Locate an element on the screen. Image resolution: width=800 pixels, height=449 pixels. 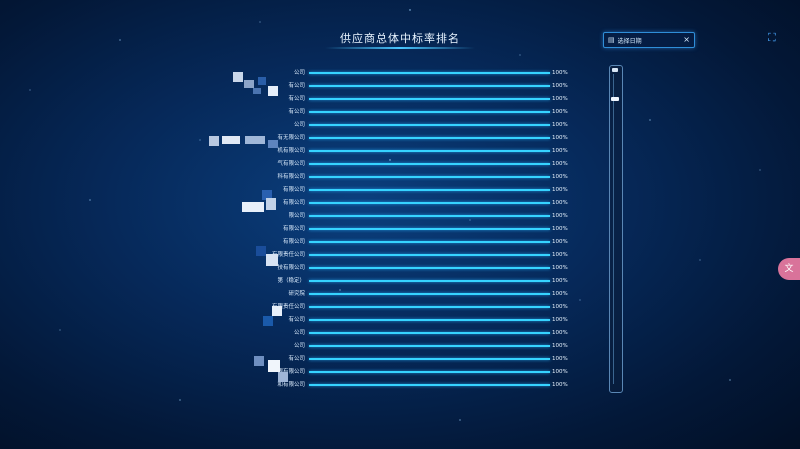
calendar-icon: ▤ is located at coordinates (611, 40).